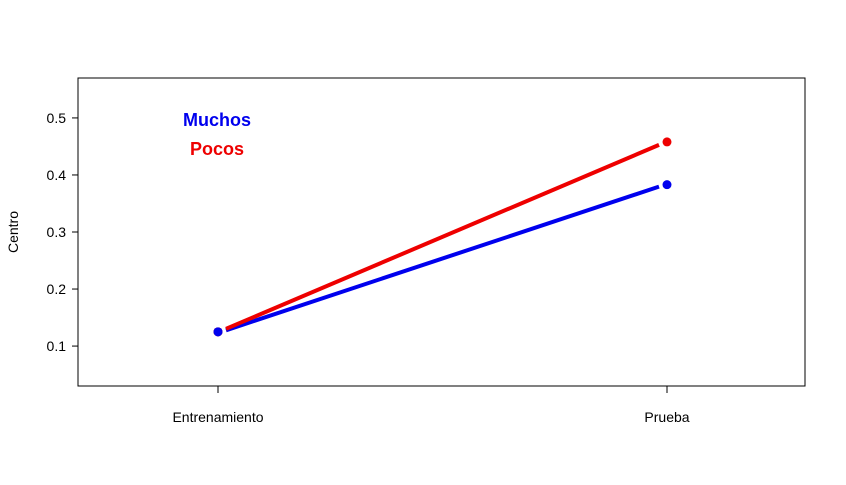  Describe the element at coordinates (217, 120) in the screenshot. I see `legend-entry-muchos: Muchos` at that location.